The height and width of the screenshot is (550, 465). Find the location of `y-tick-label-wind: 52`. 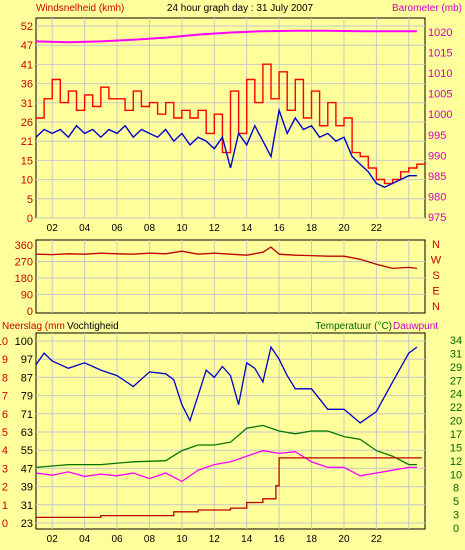

y-tick-label-wind: 52 is located at coordinates (27, 27).